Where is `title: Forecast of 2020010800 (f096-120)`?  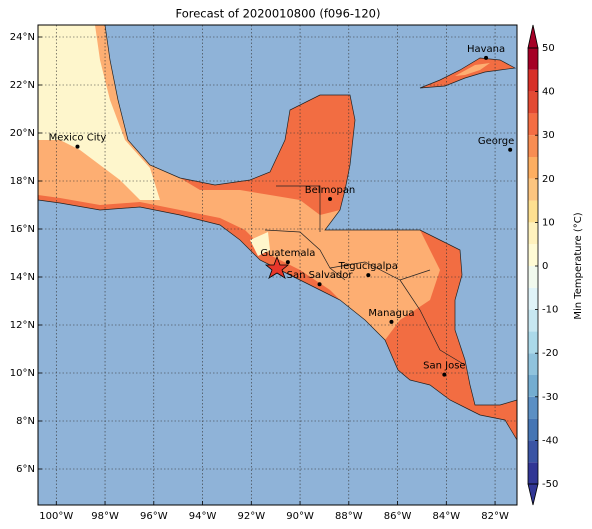
title: Forecast of 2020010800 (f096-120) is located at coordinates (278, 14).